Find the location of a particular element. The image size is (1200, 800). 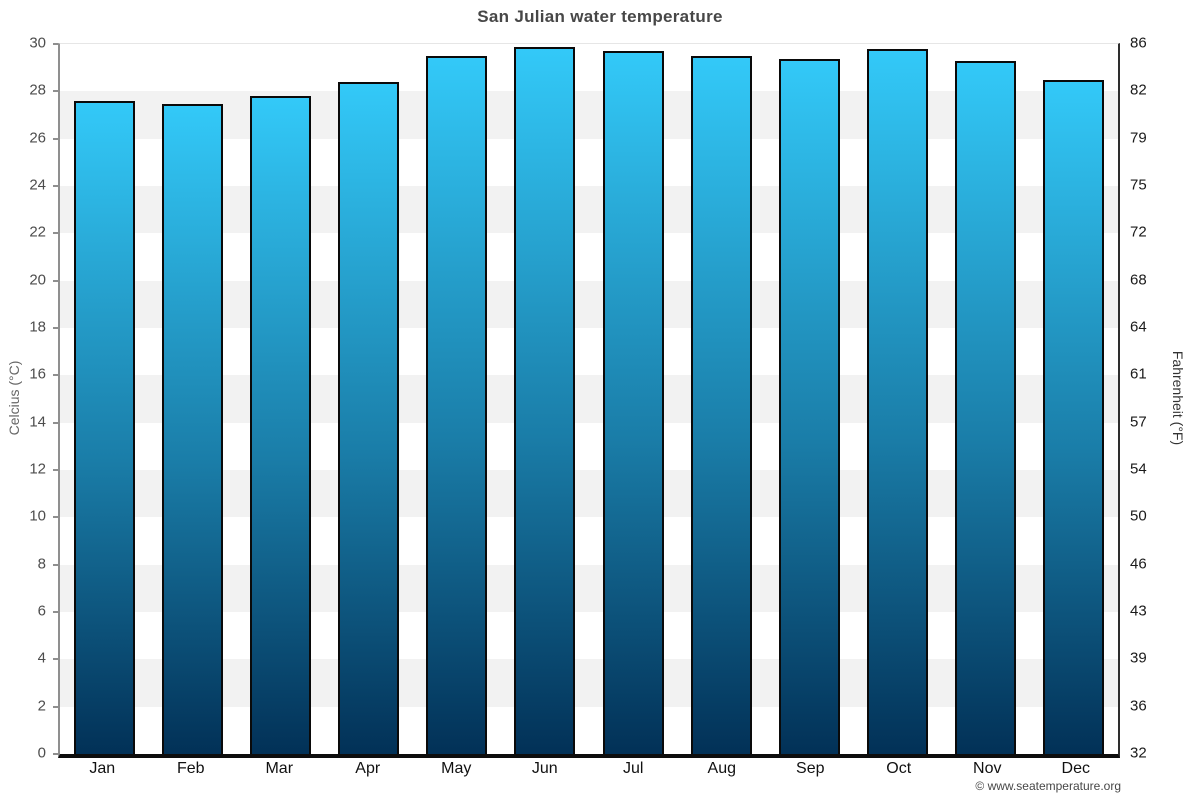

bar-oct is located at coordinates (898, 401).